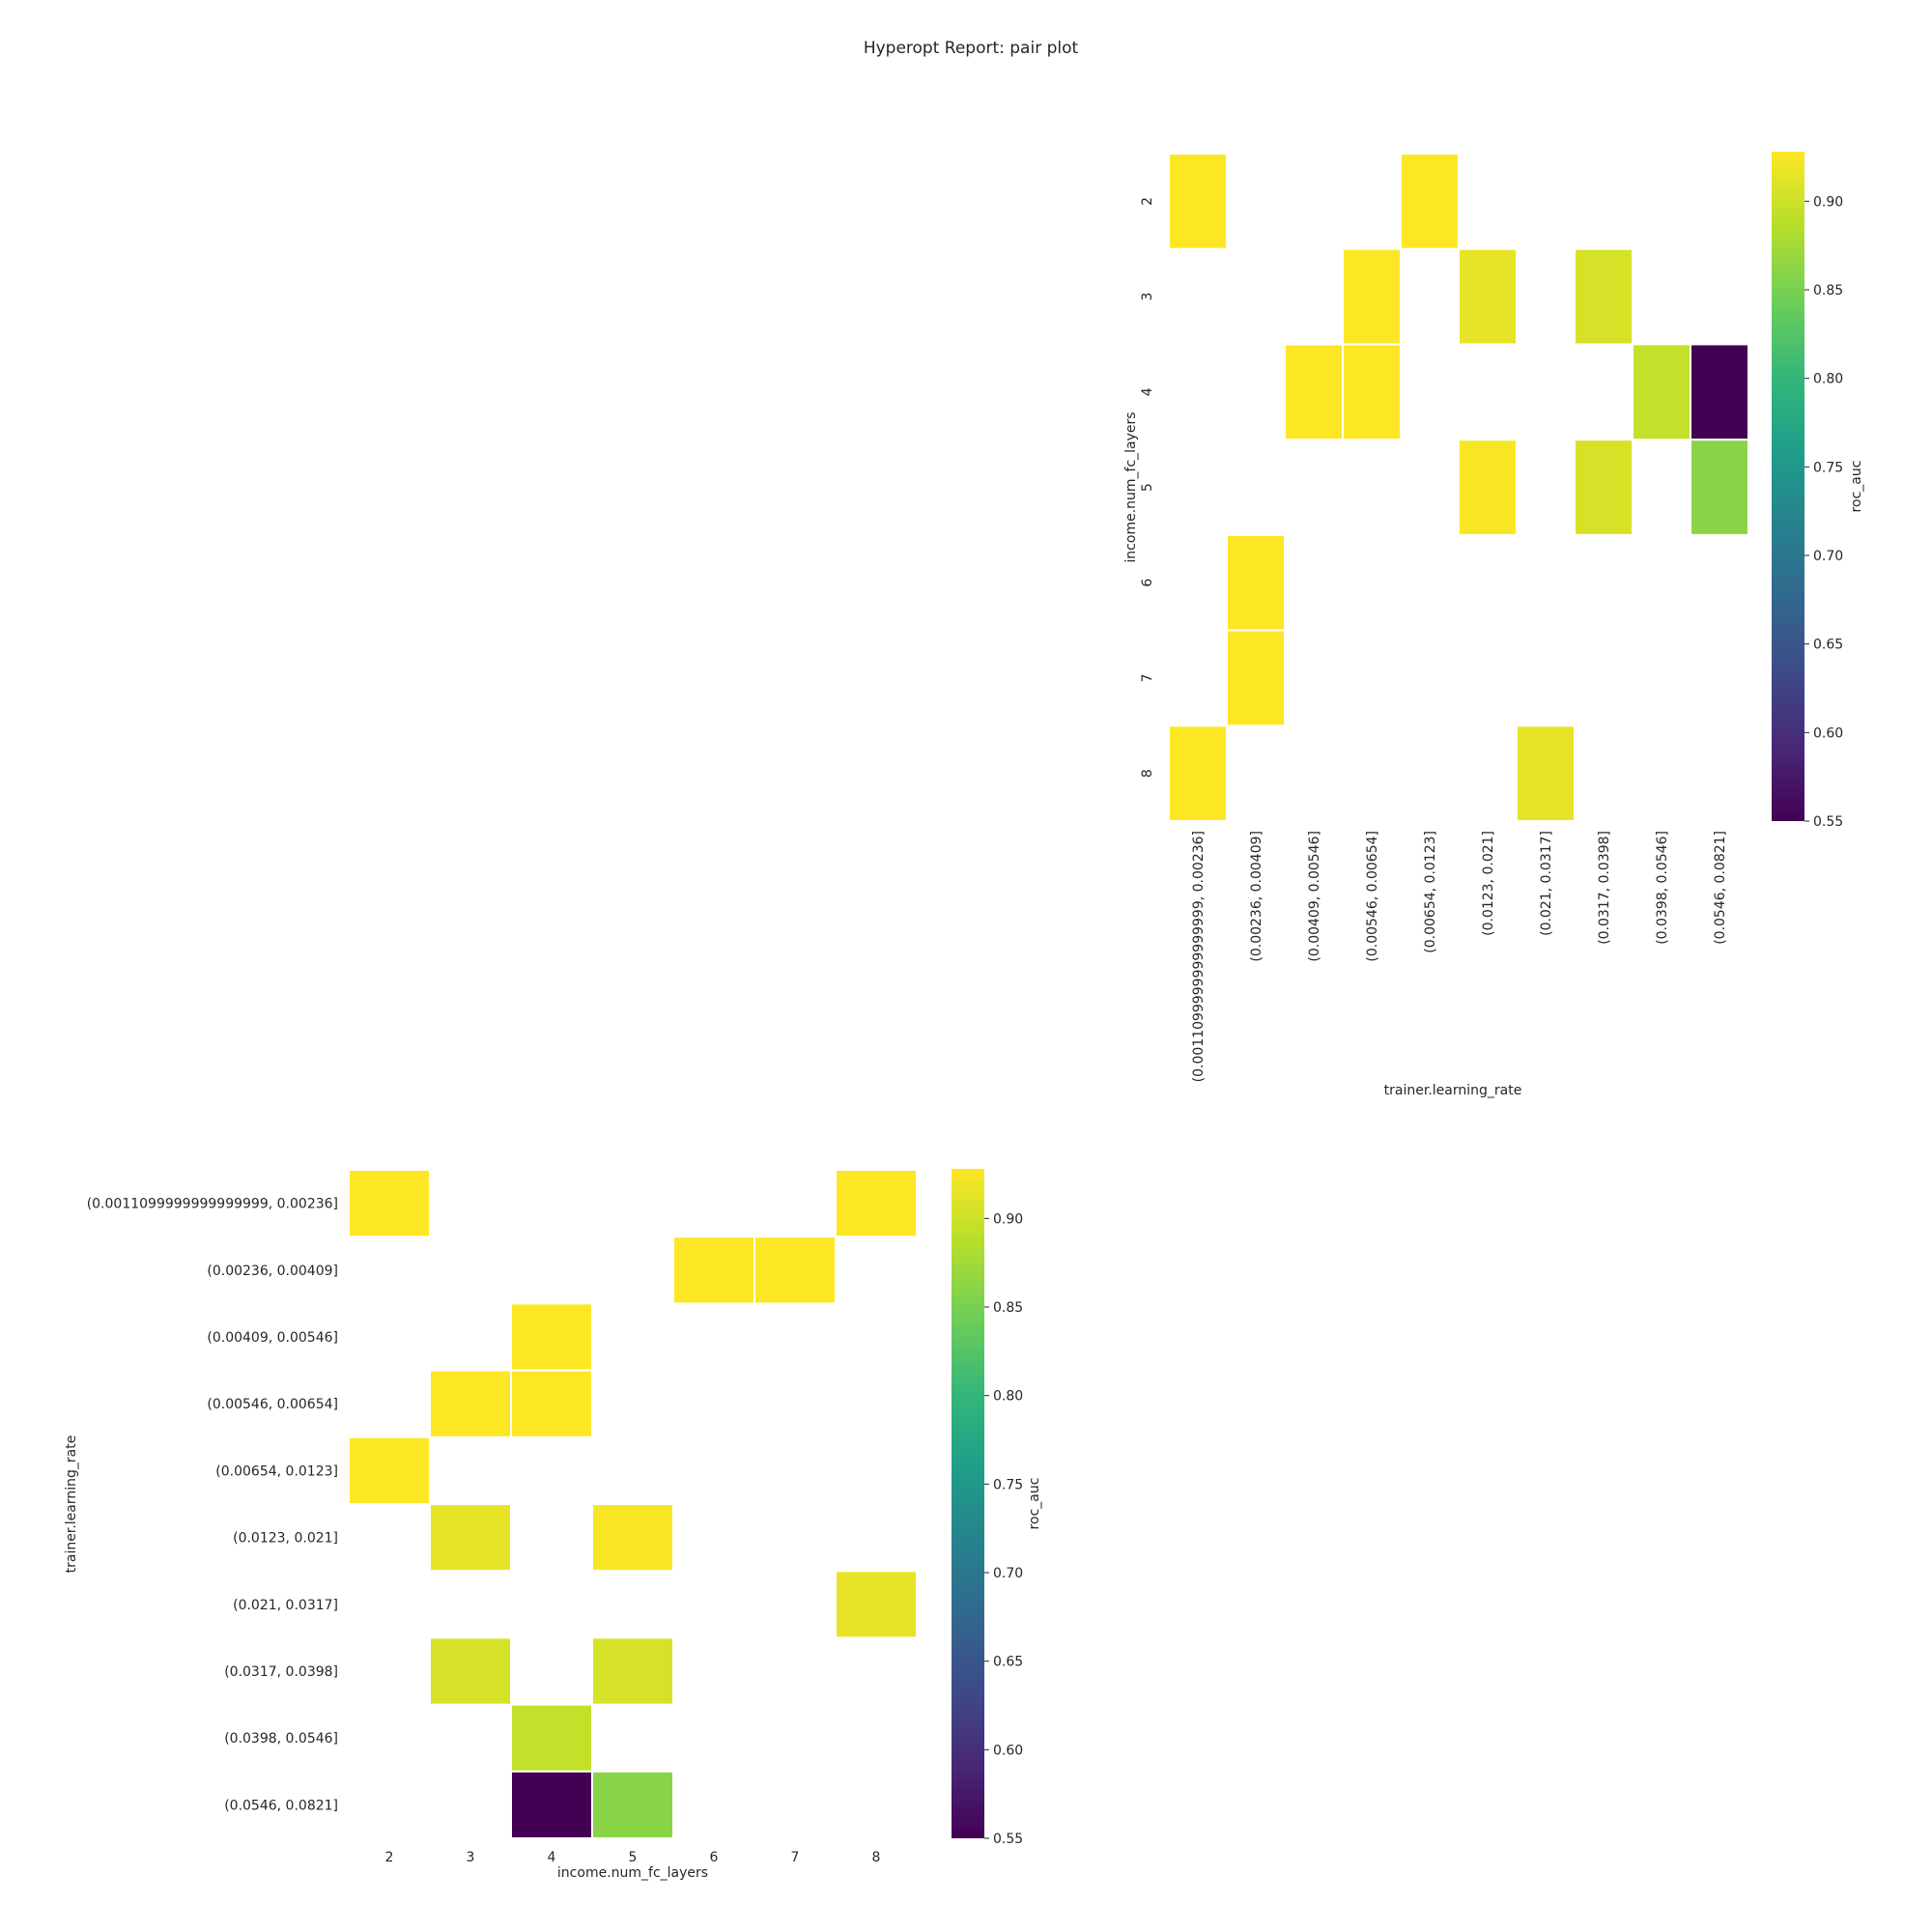 The height and width of the screenshot is (1932, 1932). What do you see at coordinates (971, 48) in the screenshot?
I see `figure-title: Hyperopt Report: pair plot` at bounding box center [971, 48].